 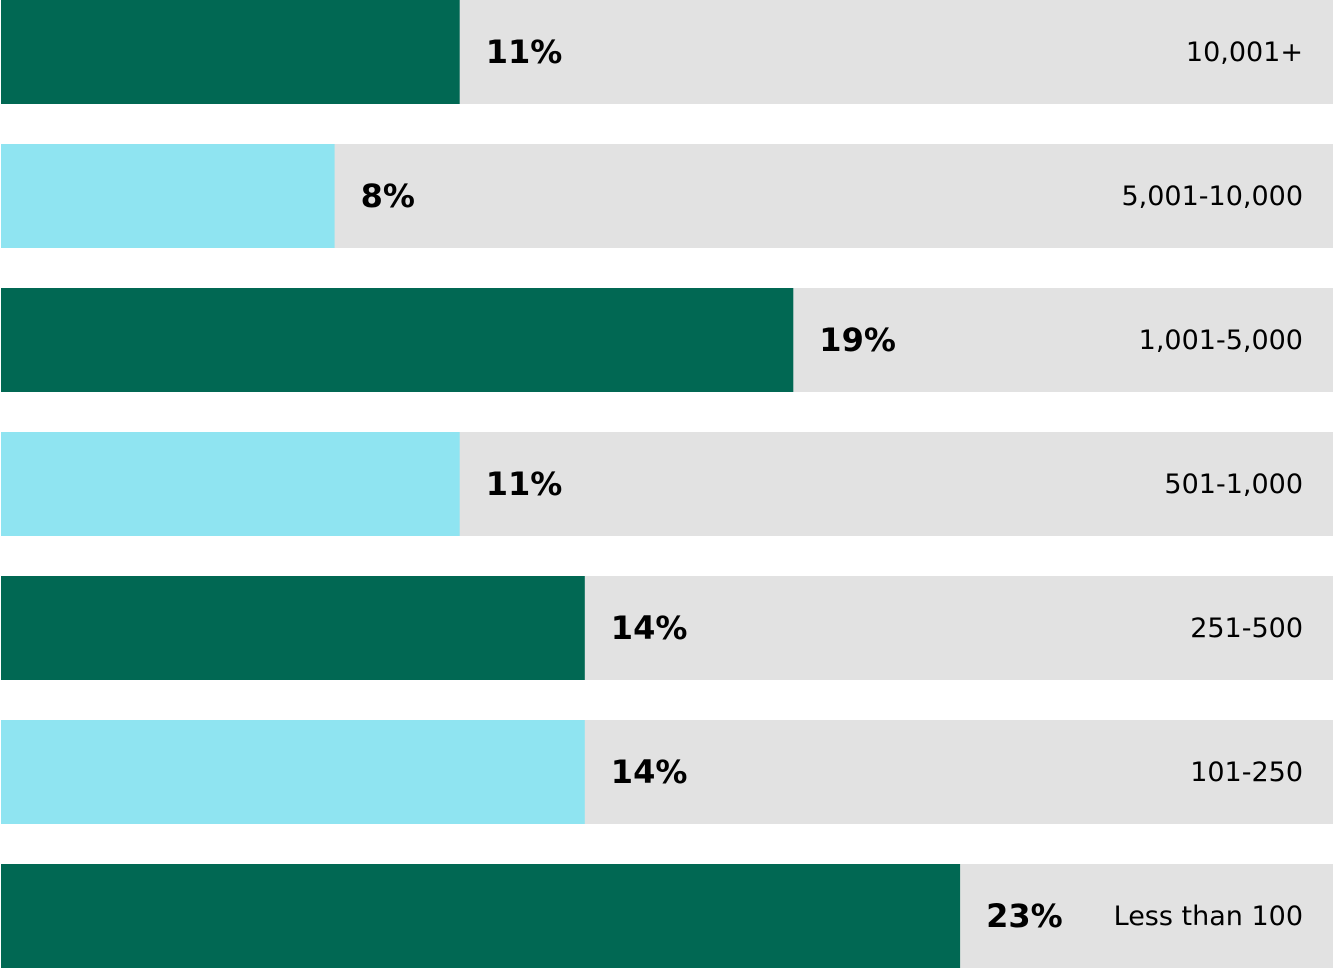 What do you see at coordinates (1244, 52) in the screenshot?
I see `category-label: 10,001+` at bounding box center [1244, 52].